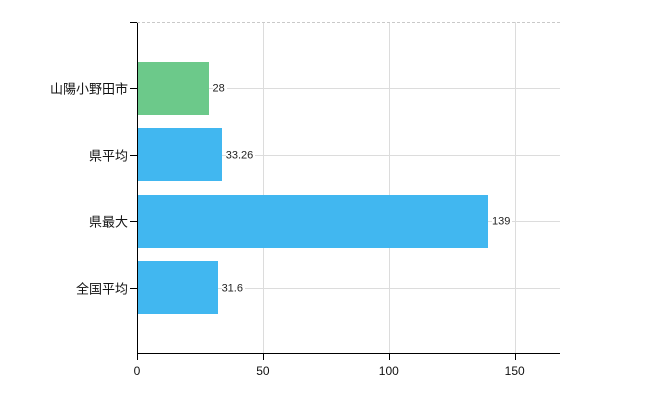  I want to click on category-label: 県最大, so click(108, 222).